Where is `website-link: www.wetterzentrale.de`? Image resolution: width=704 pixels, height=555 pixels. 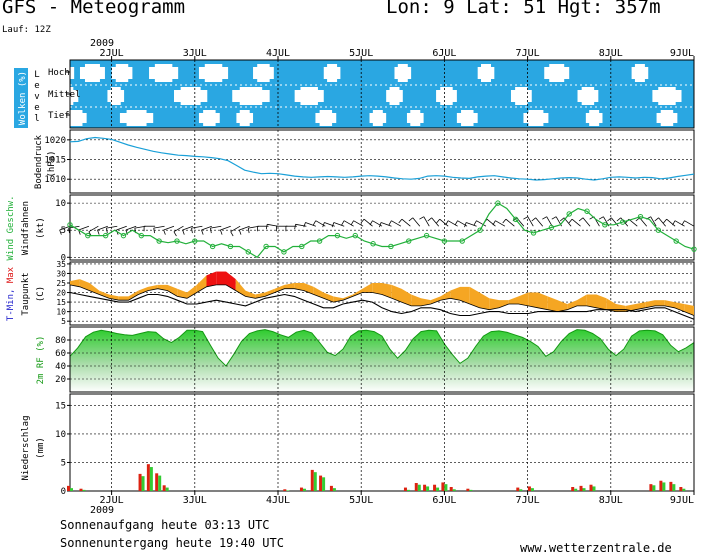
website-link: www.wetterzentrale.de is located at coordinates (596, 548).